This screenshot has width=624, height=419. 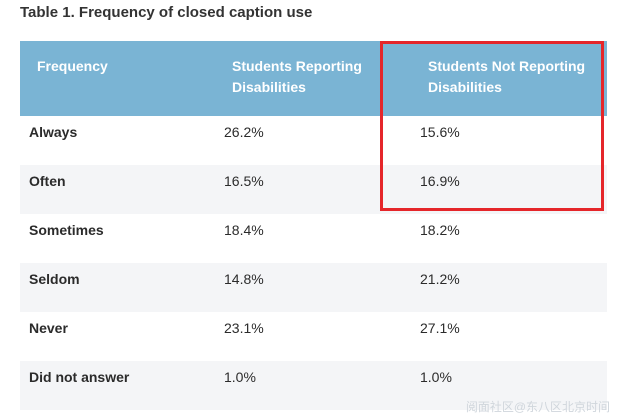 I want to click on row-value-not-reporting: 15.6%, so click(x=440, y=132).